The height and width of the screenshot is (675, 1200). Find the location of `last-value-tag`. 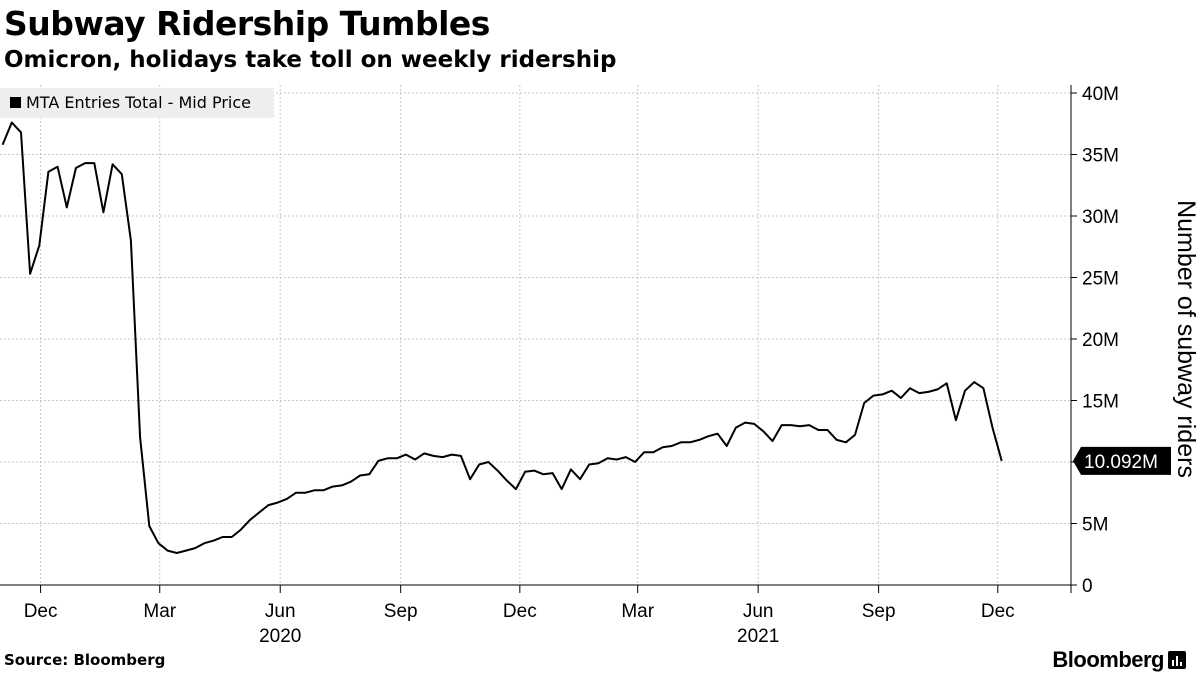

last-value-tag is located at coordinates (1122, 460).